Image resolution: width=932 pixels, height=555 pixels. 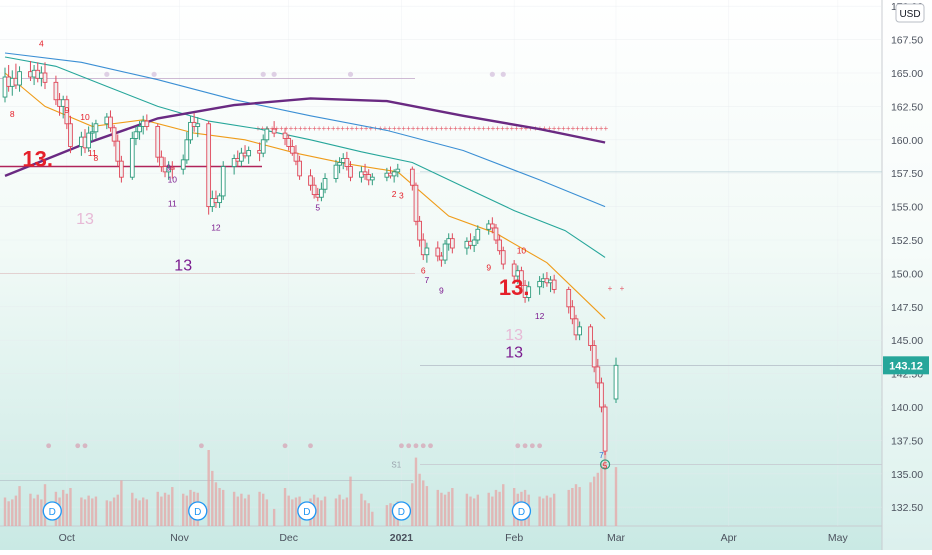 What do you see at coordinates (910, 13) in the screenshot?
I see `currency-button: USD` at bounding box center [910, 13].